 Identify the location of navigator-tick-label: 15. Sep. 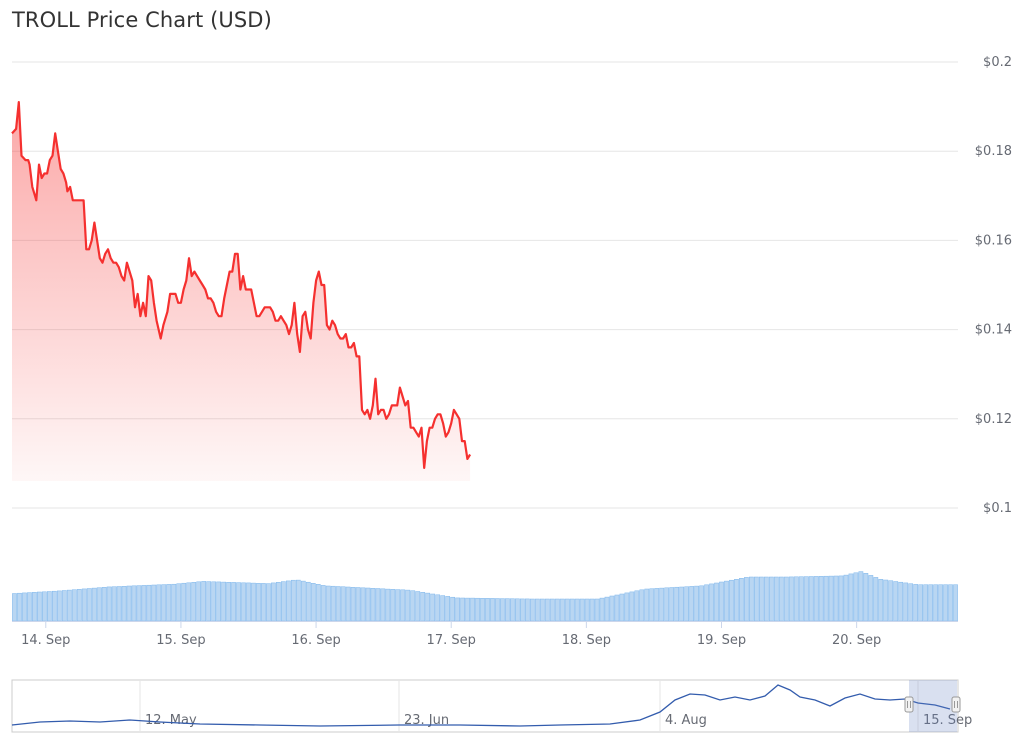
(947, 720).